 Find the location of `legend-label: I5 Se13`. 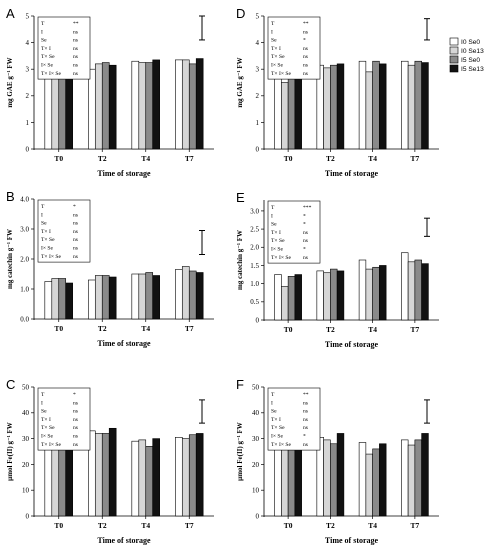

legend-label: I5 Se13 is located at coordinates (472, 69).